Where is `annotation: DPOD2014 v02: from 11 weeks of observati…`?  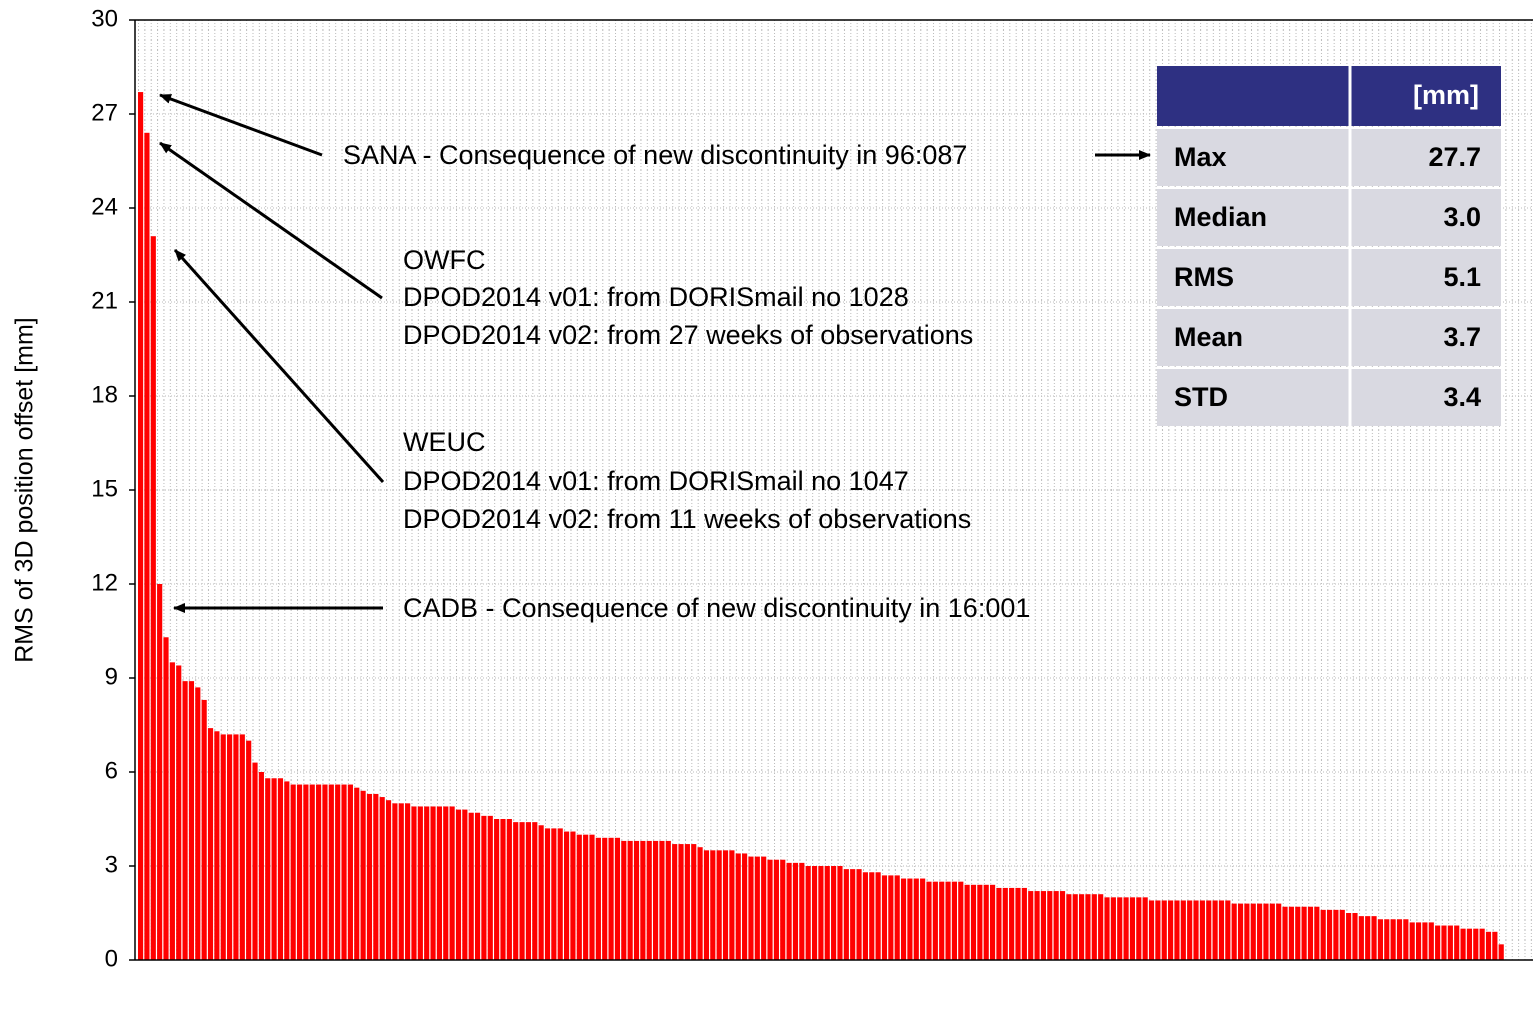
annotation: DPOD2014 v02: from 11 weeks of observati… is located at coordinates (687, 519).